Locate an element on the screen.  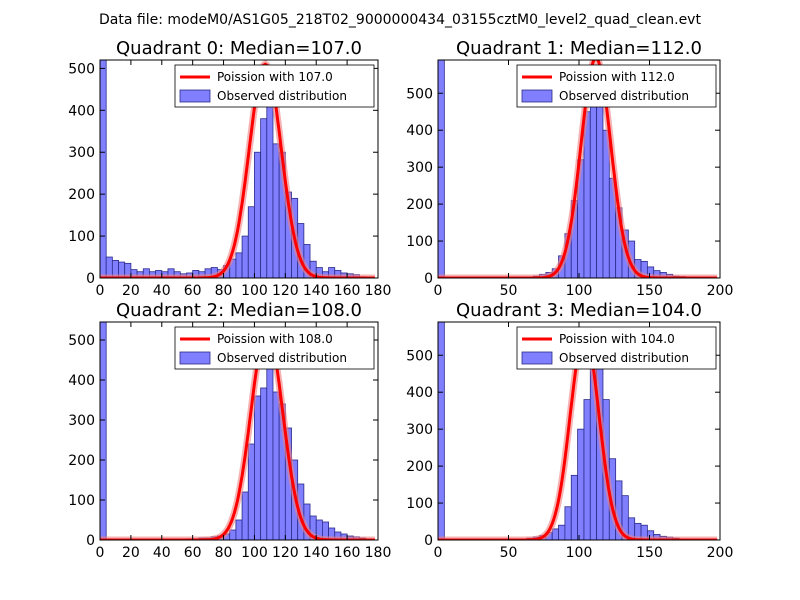
x-tick-label: 200 is located at coordinates (720, 291).